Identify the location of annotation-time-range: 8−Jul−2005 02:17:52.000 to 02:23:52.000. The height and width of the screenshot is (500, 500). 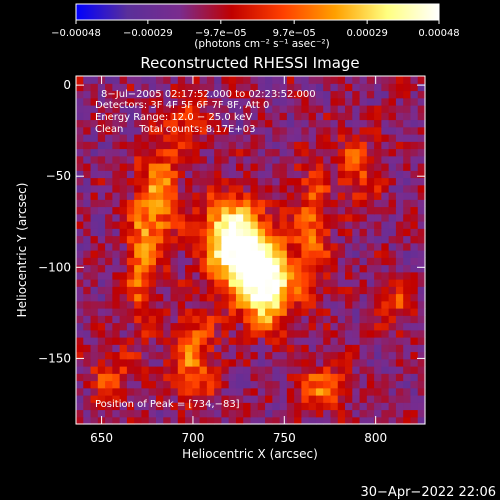
(208, 94).